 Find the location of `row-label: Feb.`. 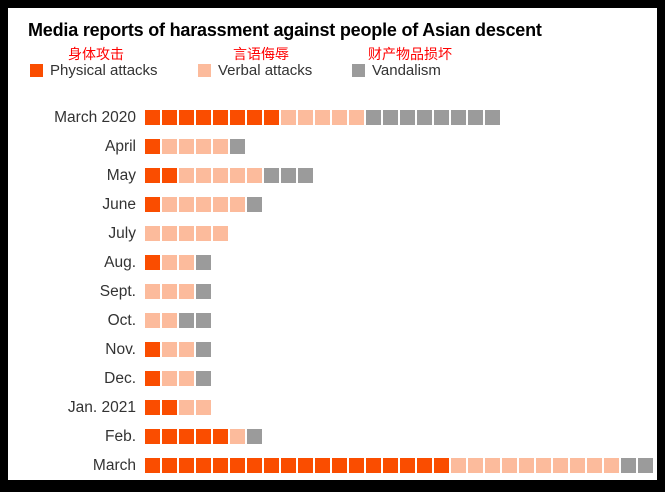

row-label: Feb. is located at coordinates (120, 436).